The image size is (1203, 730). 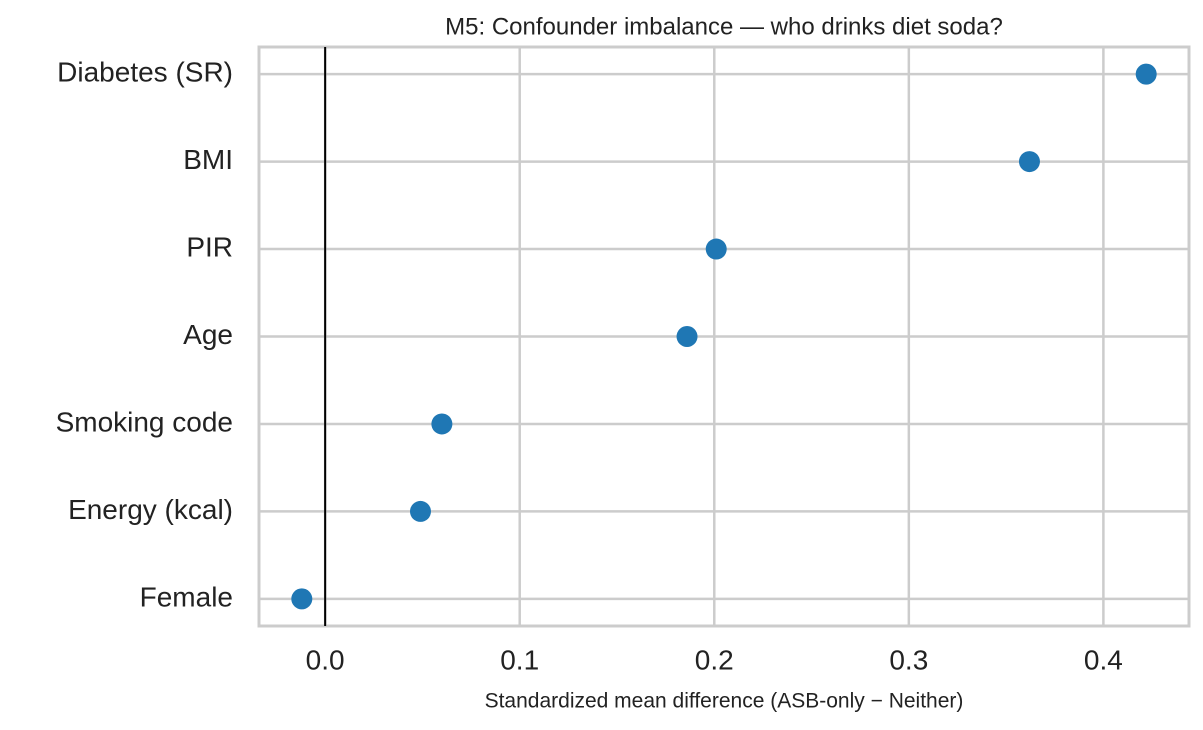 What do you see at coordinates (209, 246) in the screenshot?
I see `y-tick-label: PIR` at bounding box center [209, 246].